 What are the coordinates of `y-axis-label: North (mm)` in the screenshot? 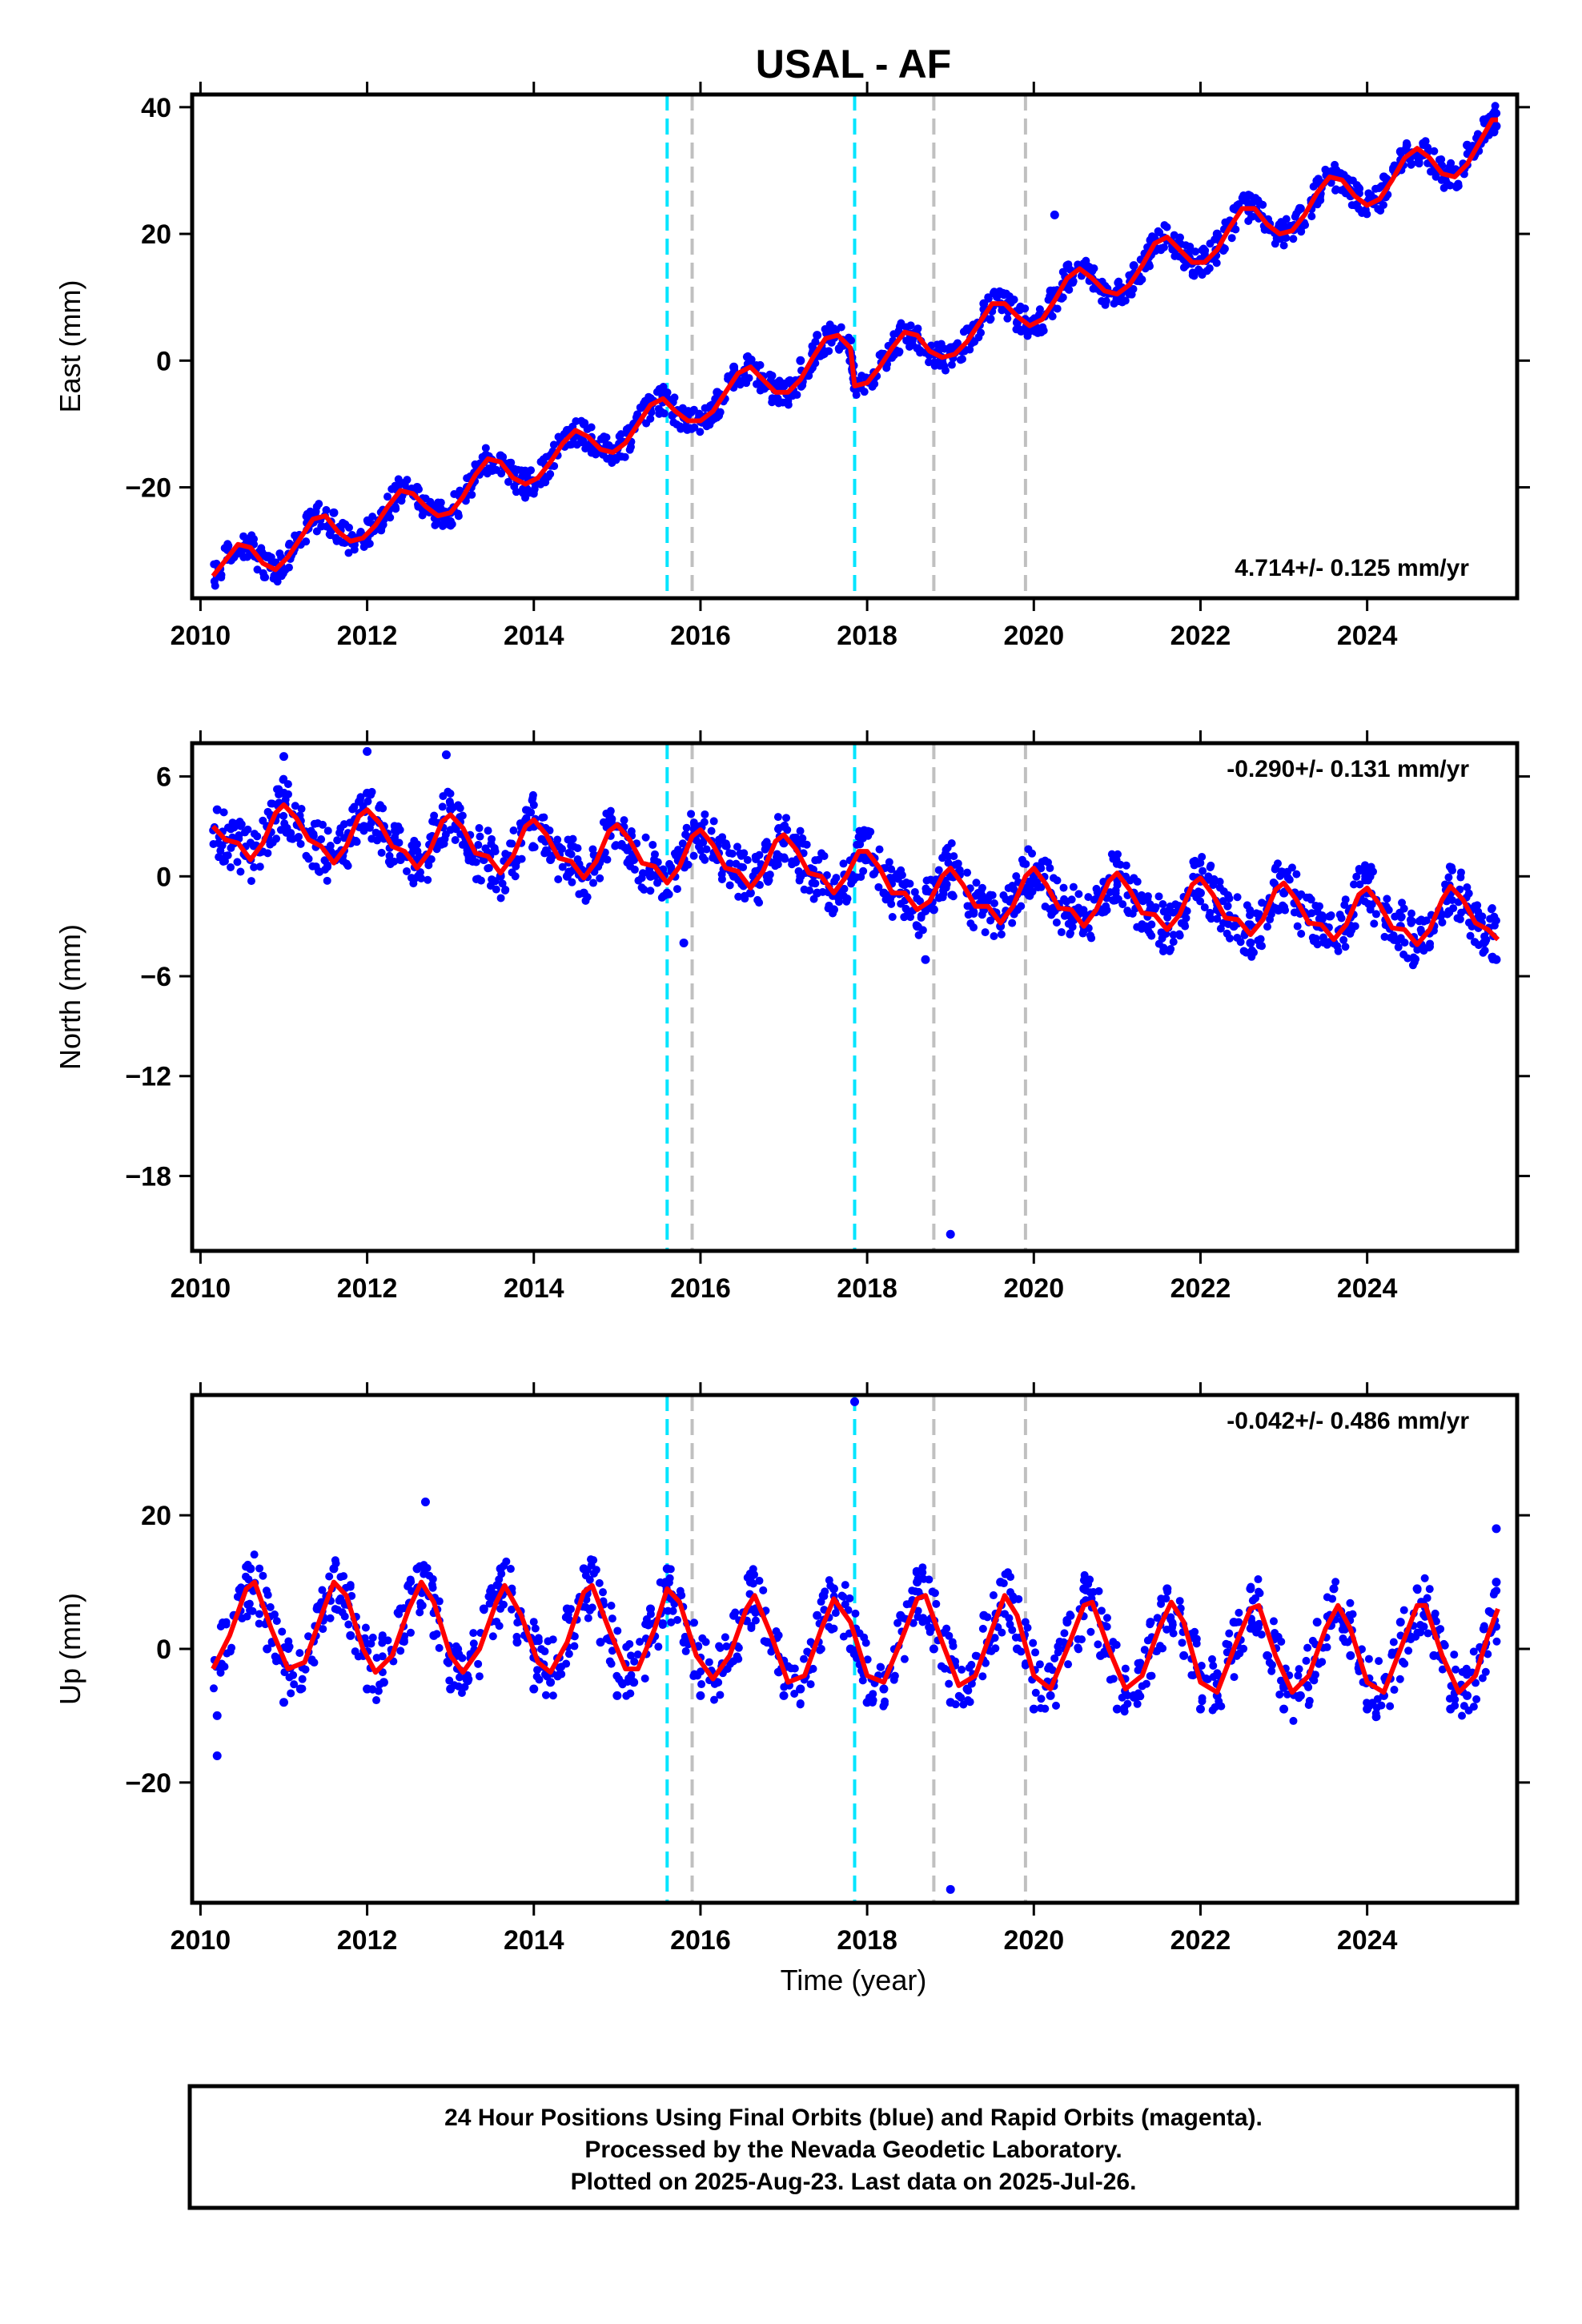 It's located at (70, 997).